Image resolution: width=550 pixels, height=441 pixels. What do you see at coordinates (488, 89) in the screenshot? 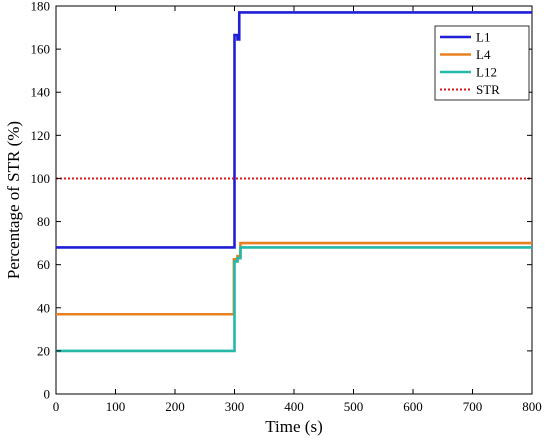
I see `legend-label-str: STR` at bounding box center [488, 89].